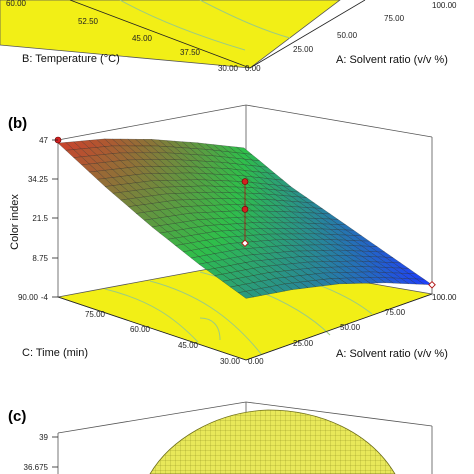 Image resolution: width=474 pixels, height=474 pixels. Describe the element at coordinates (142, 38) in the screenshot. I see `b-tick: 45.00` at that location.